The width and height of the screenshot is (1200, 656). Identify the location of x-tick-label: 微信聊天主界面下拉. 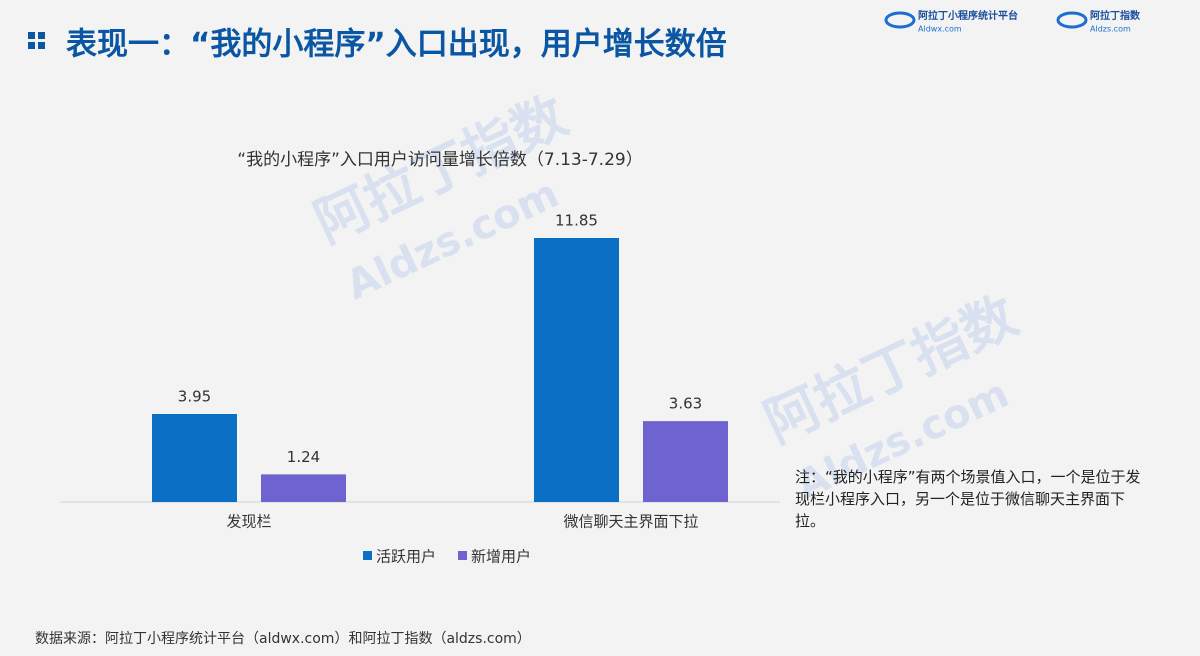
(630, 522).